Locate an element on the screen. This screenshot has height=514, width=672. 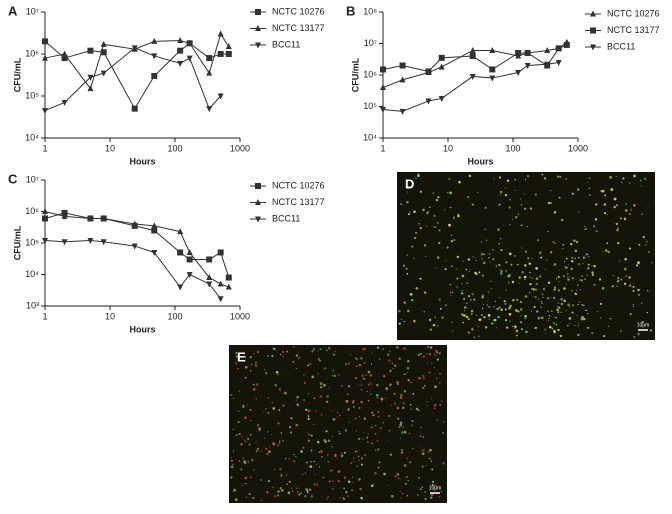
y-axis-label: CFU/mL is located at coordinates (17, 74).